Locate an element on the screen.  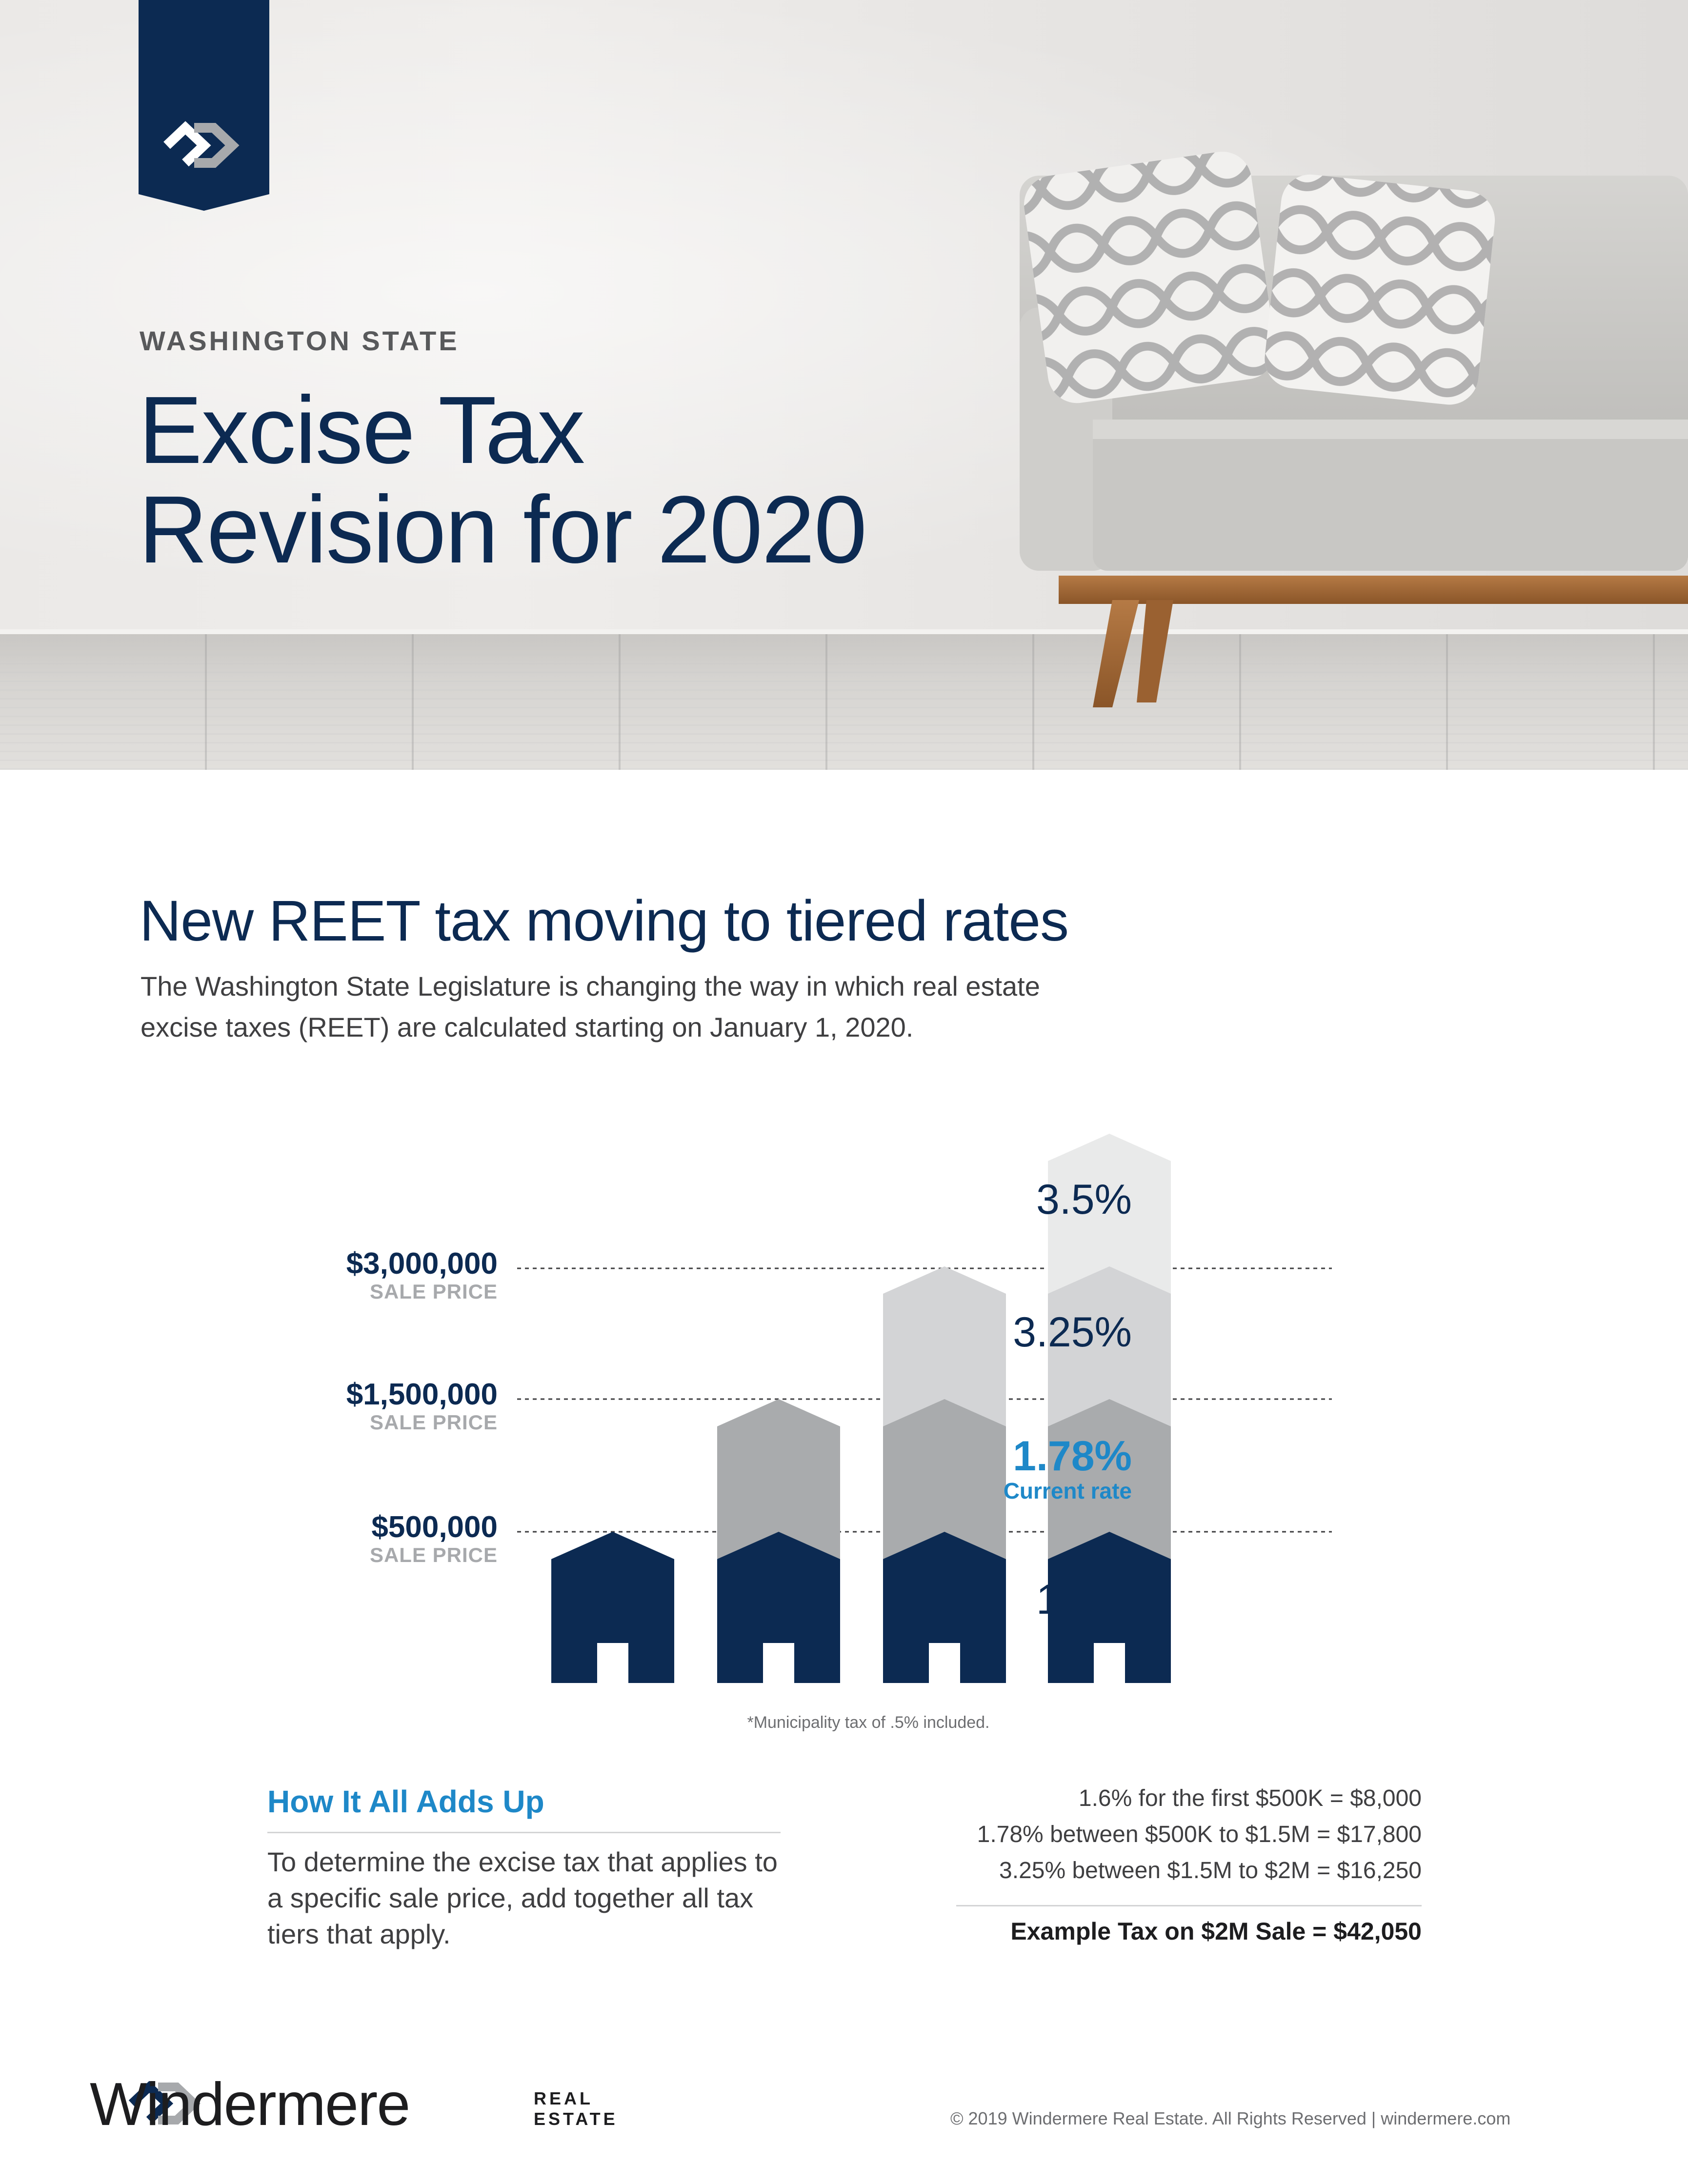
brand-subtitle: REAL ESTATE is located at coordinates (576, 2108).